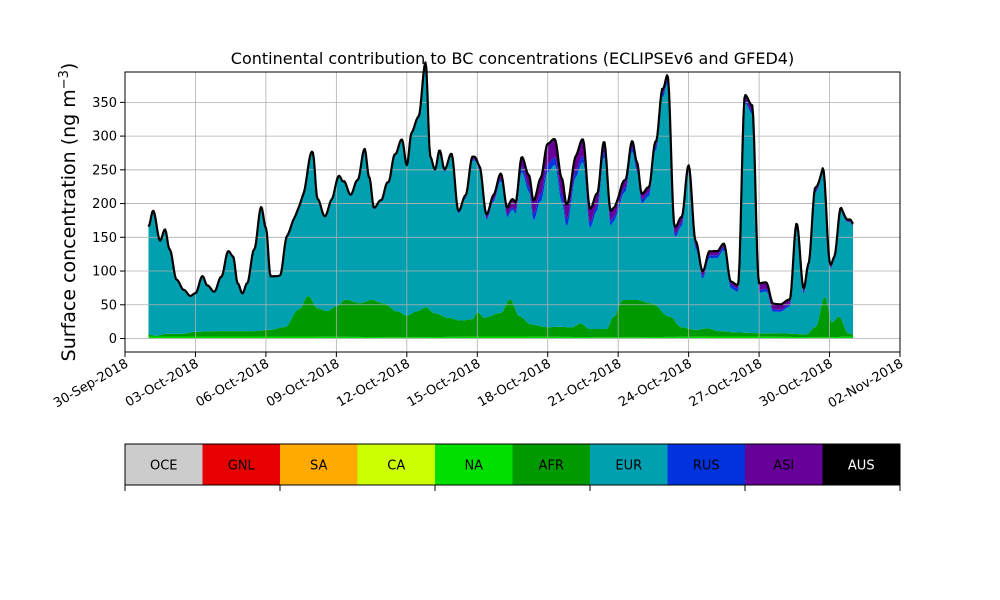  I want to click on x-tick-label: 27-Oct-2018, so click(726, 383).